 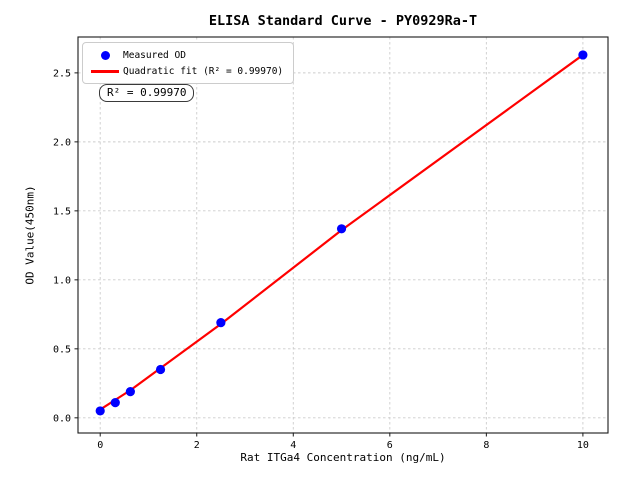 I want to click on fit-line-icon, so click(x=105, y=71).